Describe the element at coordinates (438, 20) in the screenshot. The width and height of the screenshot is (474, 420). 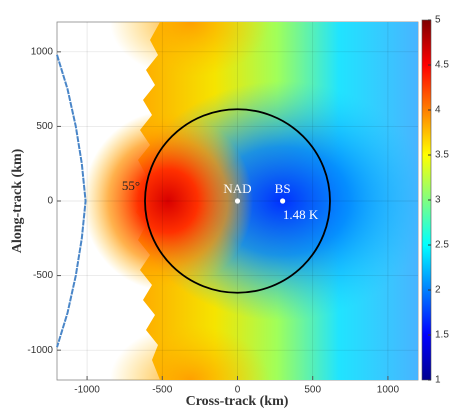
I see `colorbar-tick-label: 5` at that location.